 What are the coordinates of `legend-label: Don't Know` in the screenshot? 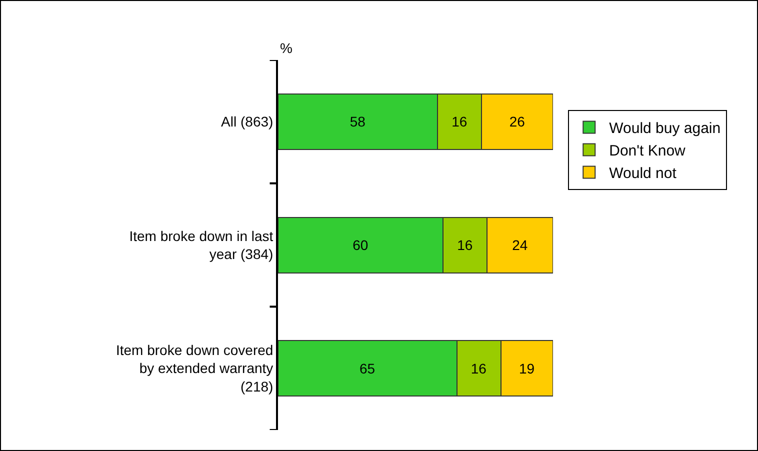 It's located at (647, 151).